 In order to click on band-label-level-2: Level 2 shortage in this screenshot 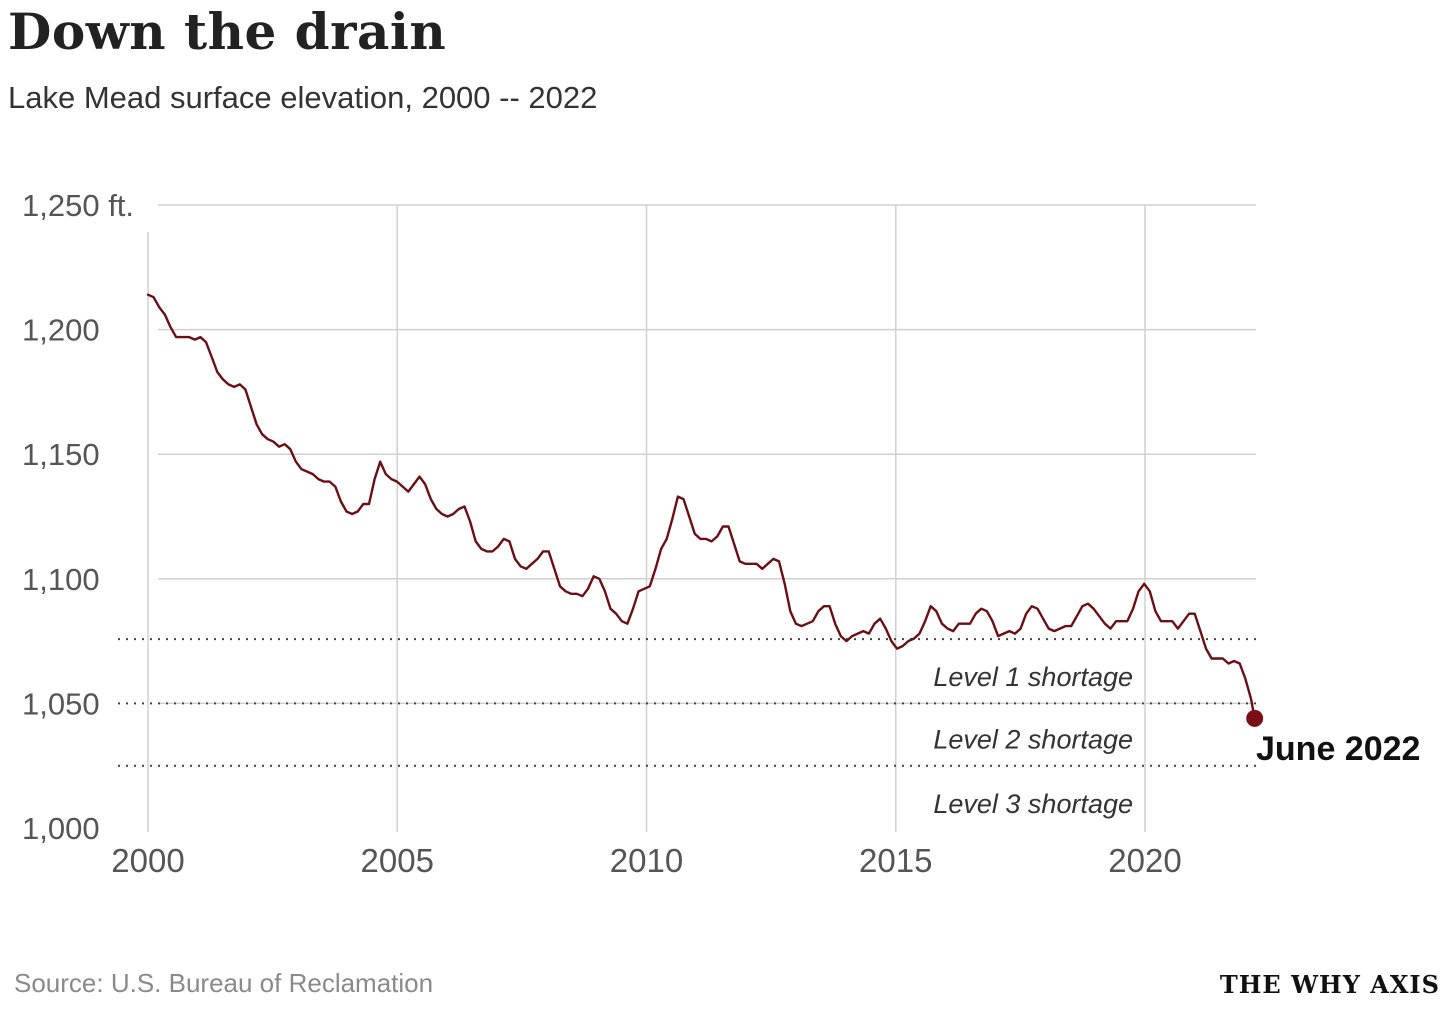, I will do `click(1033, 739)`.